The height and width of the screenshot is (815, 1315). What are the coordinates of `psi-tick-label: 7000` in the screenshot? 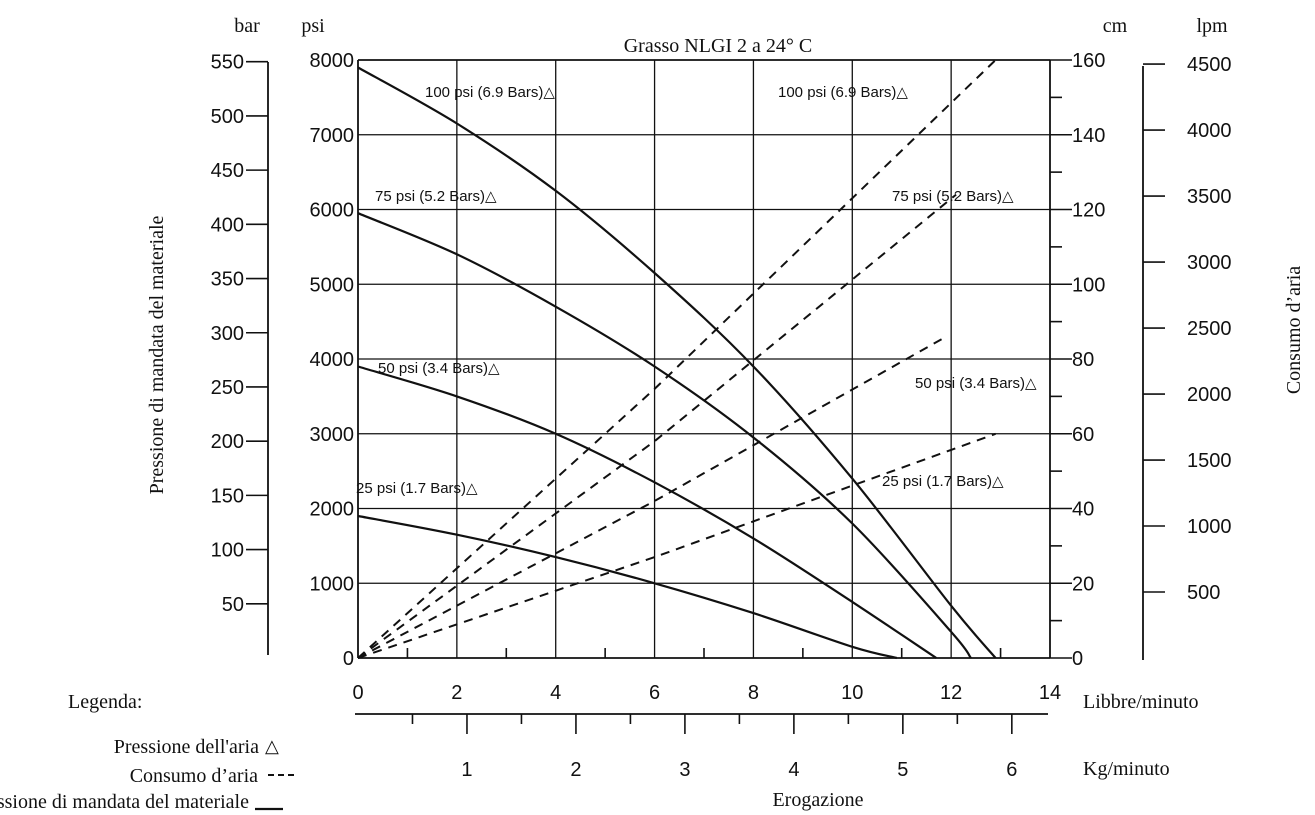 It's located at (332, 136).